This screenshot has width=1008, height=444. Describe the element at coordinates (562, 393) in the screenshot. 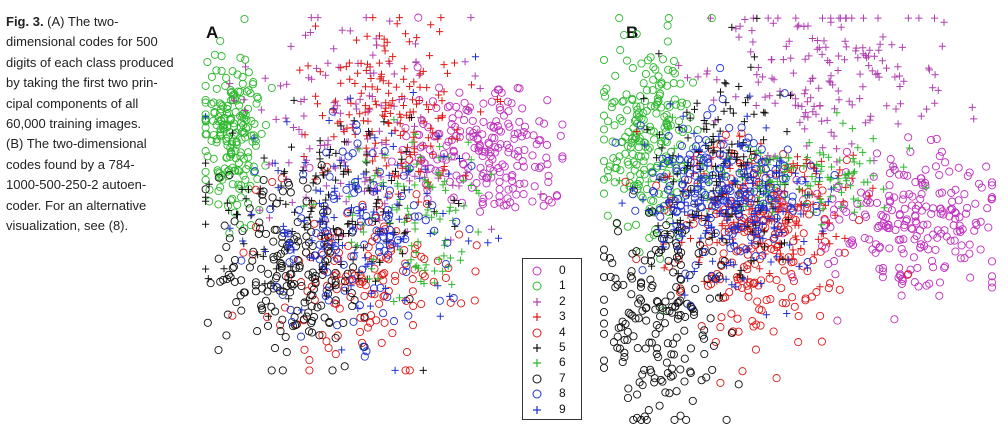

I see `legend-label: 8` at that location.